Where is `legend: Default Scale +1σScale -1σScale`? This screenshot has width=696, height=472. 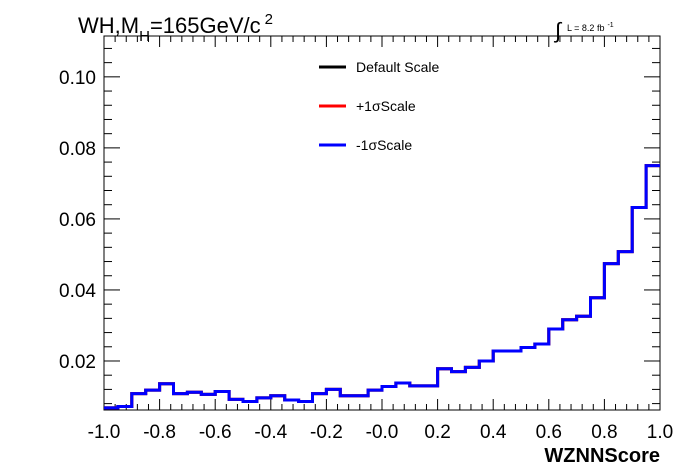
legend: Default Scale +1σScale -1σScale is located at coordinates (379, 106).